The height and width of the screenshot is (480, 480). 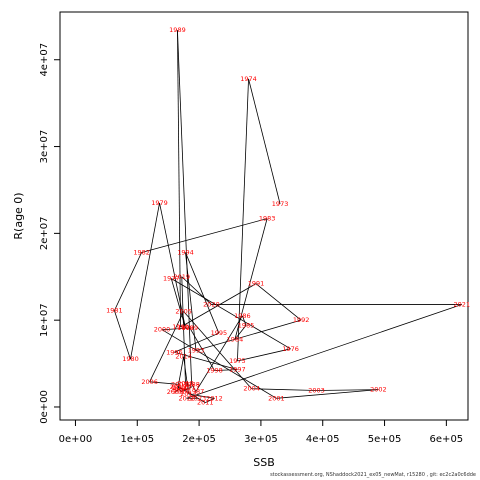 I want to click on point-label-1981: 1981, so click(x=114, y=311).